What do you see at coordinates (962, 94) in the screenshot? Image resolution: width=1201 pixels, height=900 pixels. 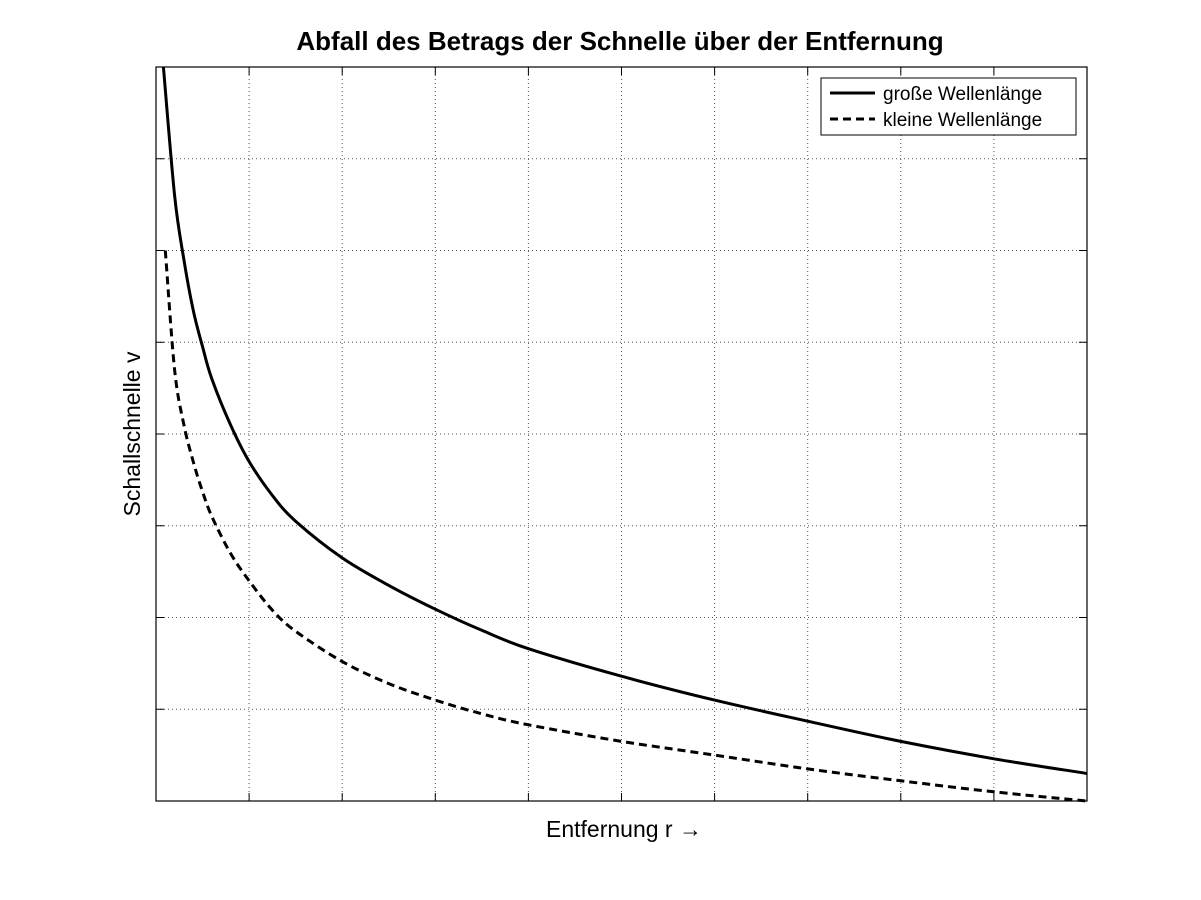 I see `legend-label-large-wavelength: große Wellenlänge` at bounding box center [962, 94].